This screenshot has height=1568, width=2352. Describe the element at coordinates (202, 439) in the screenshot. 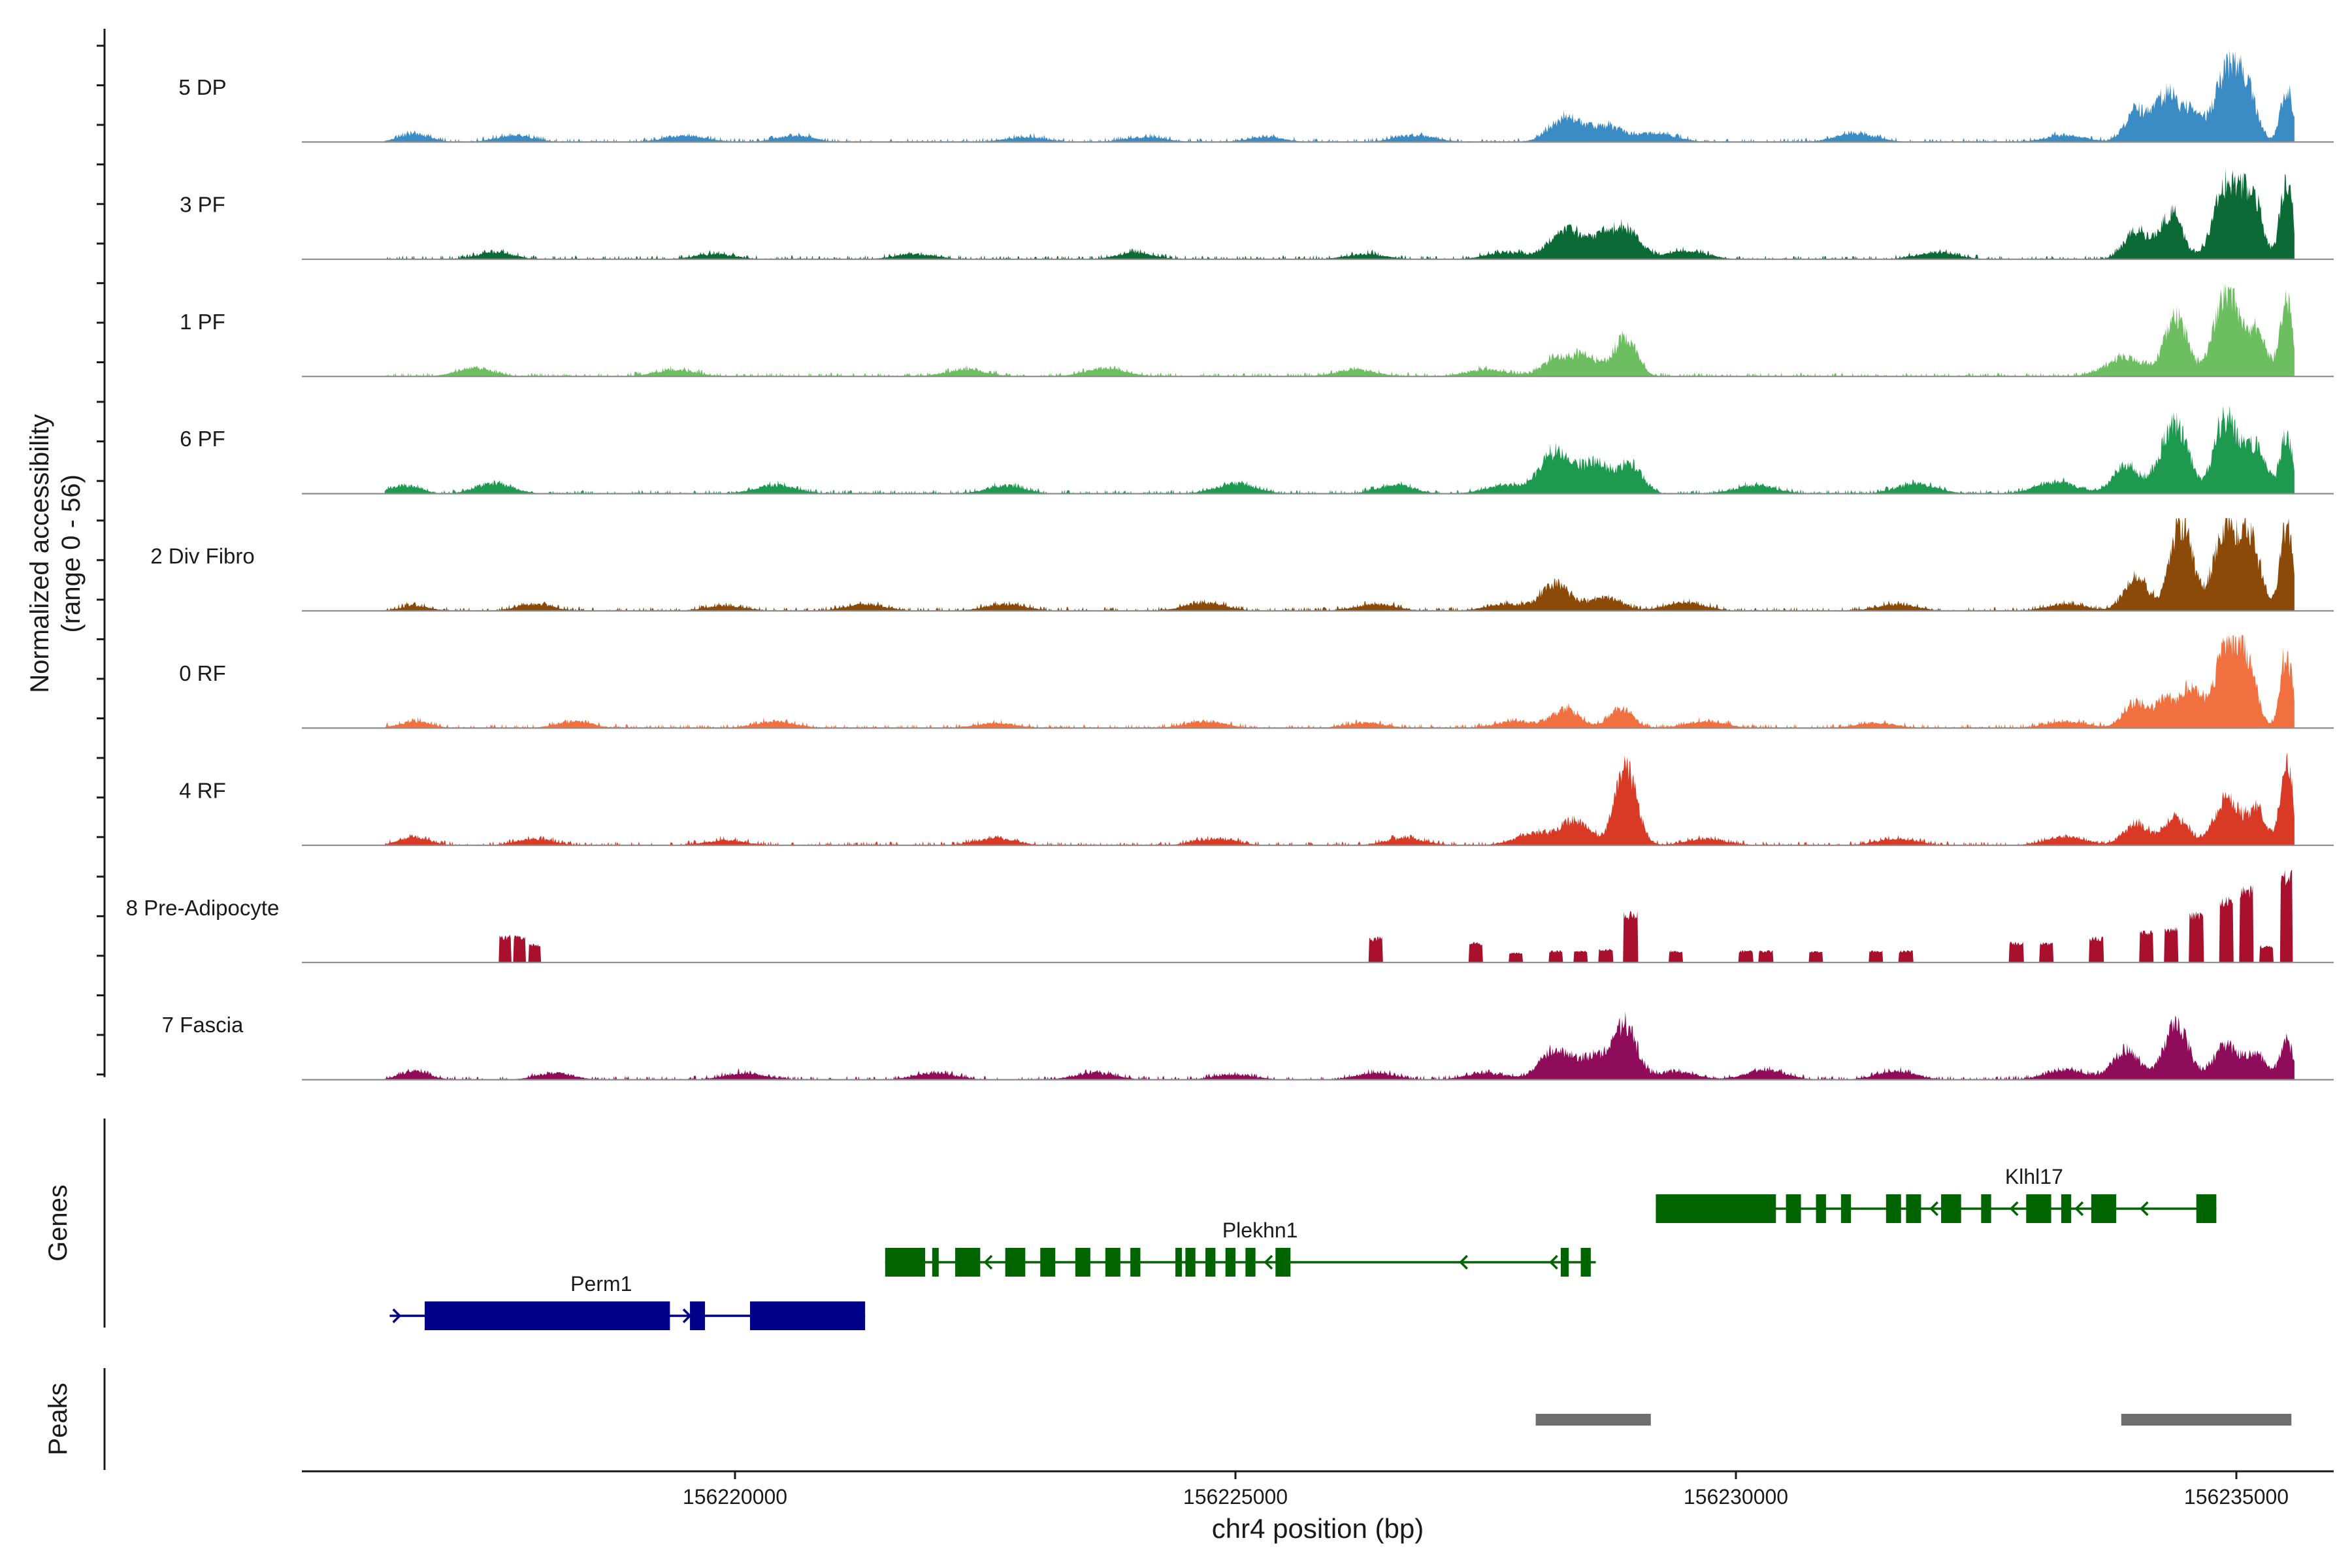

I see `track-label: 6 PF` at that location.